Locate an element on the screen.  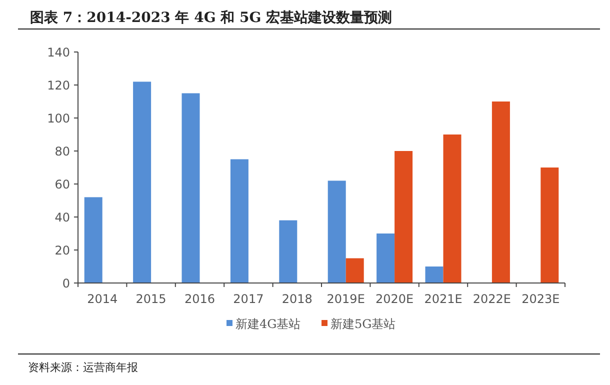
y-tick-label: 120 is located at coordinates (58, 85).